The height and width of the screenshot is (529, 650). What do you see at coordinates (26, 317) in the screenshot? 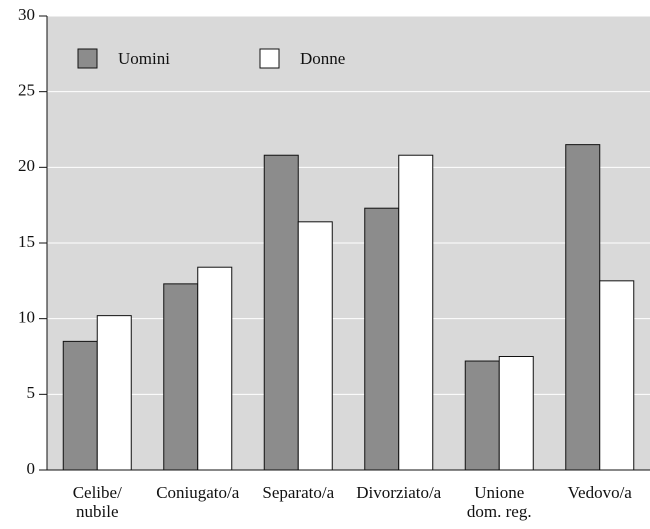
I see `y-tick-label: 10` at bounding box center [26, 317].